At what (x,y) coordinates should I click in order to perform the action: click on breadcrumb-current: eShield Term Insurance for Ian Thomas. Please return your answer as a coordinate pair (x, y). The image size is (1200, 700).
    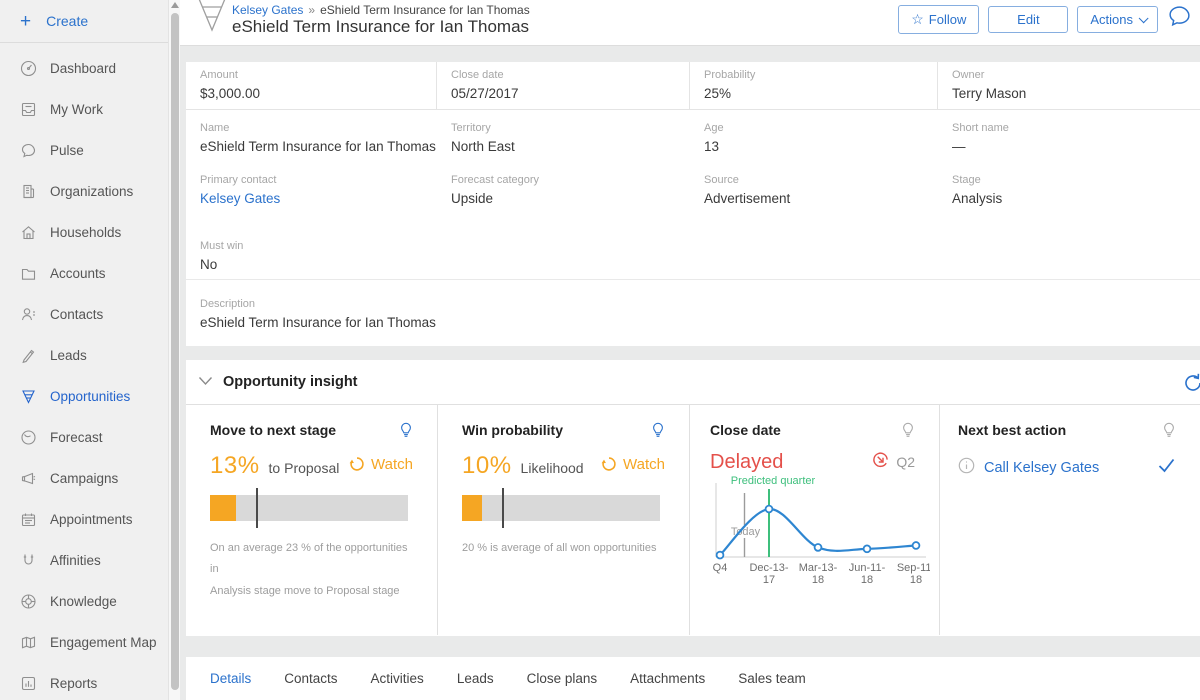
    Looking at the image, I should click on (425, 10).